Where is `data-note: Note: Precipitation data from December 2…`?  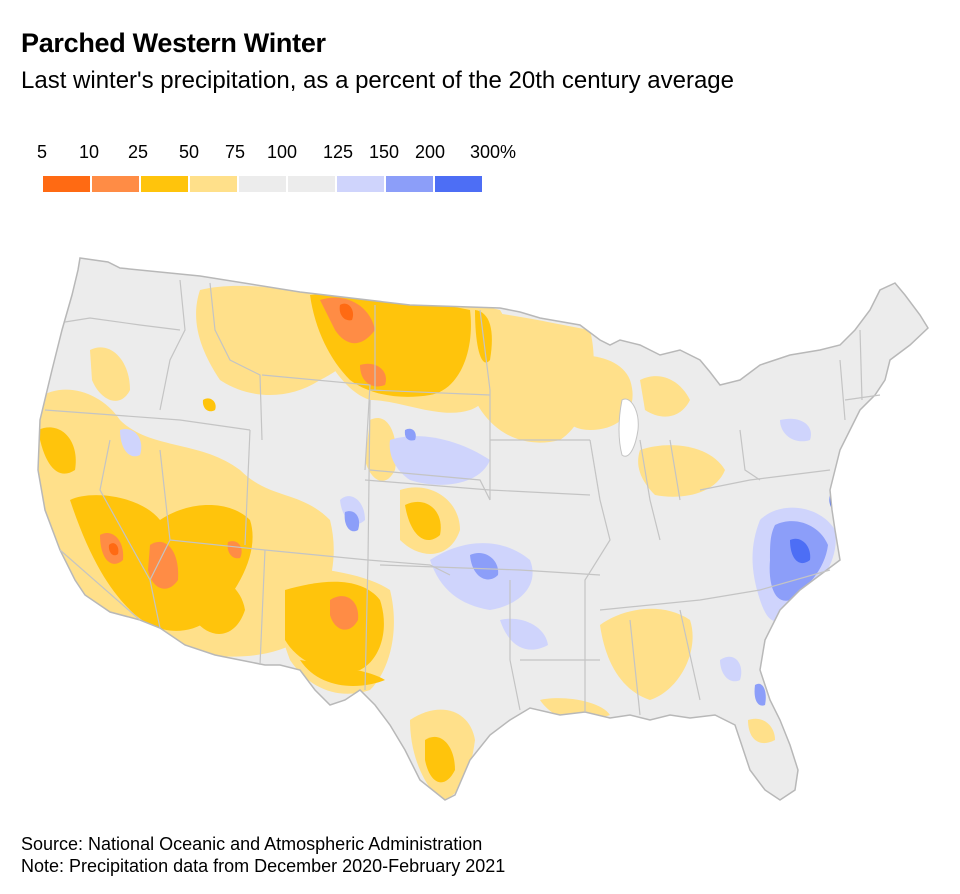 data-note: Note: Precipitation data from December 2… is located at coordinates (263, 866).